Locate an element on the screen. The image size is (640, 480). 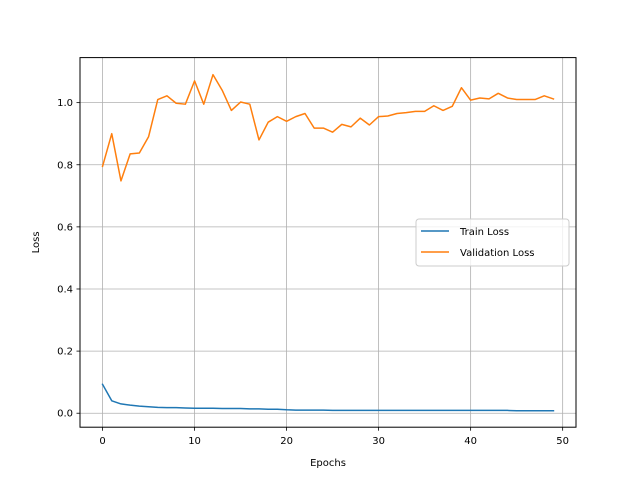
y-tick-label: 0.2 is located at coordinates (65, 352).